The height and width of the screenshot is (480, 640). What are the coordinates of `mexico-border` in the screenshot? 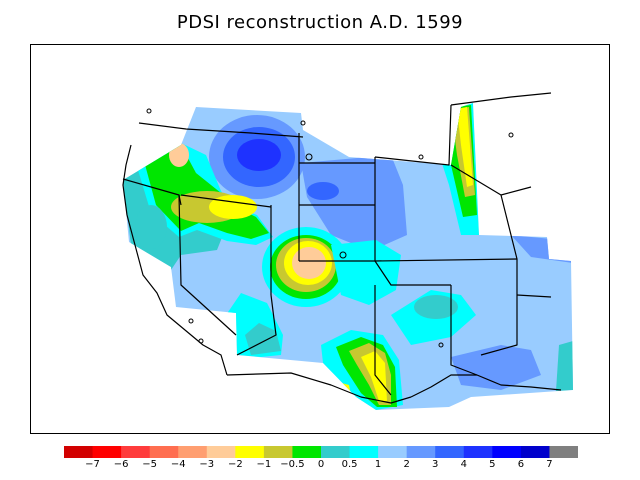 It's located at (319, 388).